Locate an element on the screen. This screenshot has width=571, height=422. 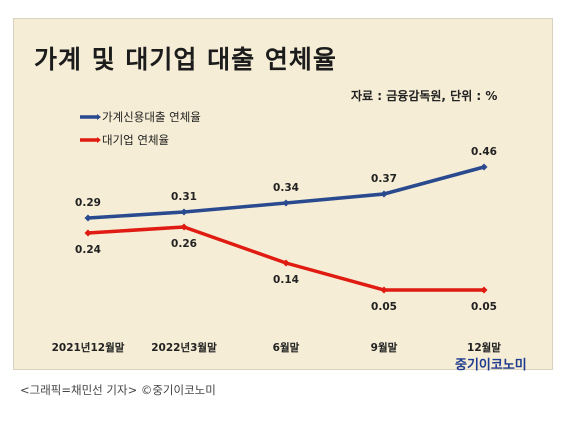
source-note: 자료 : 금융감독원, 단위 : % is located at coordinates (424, 96).